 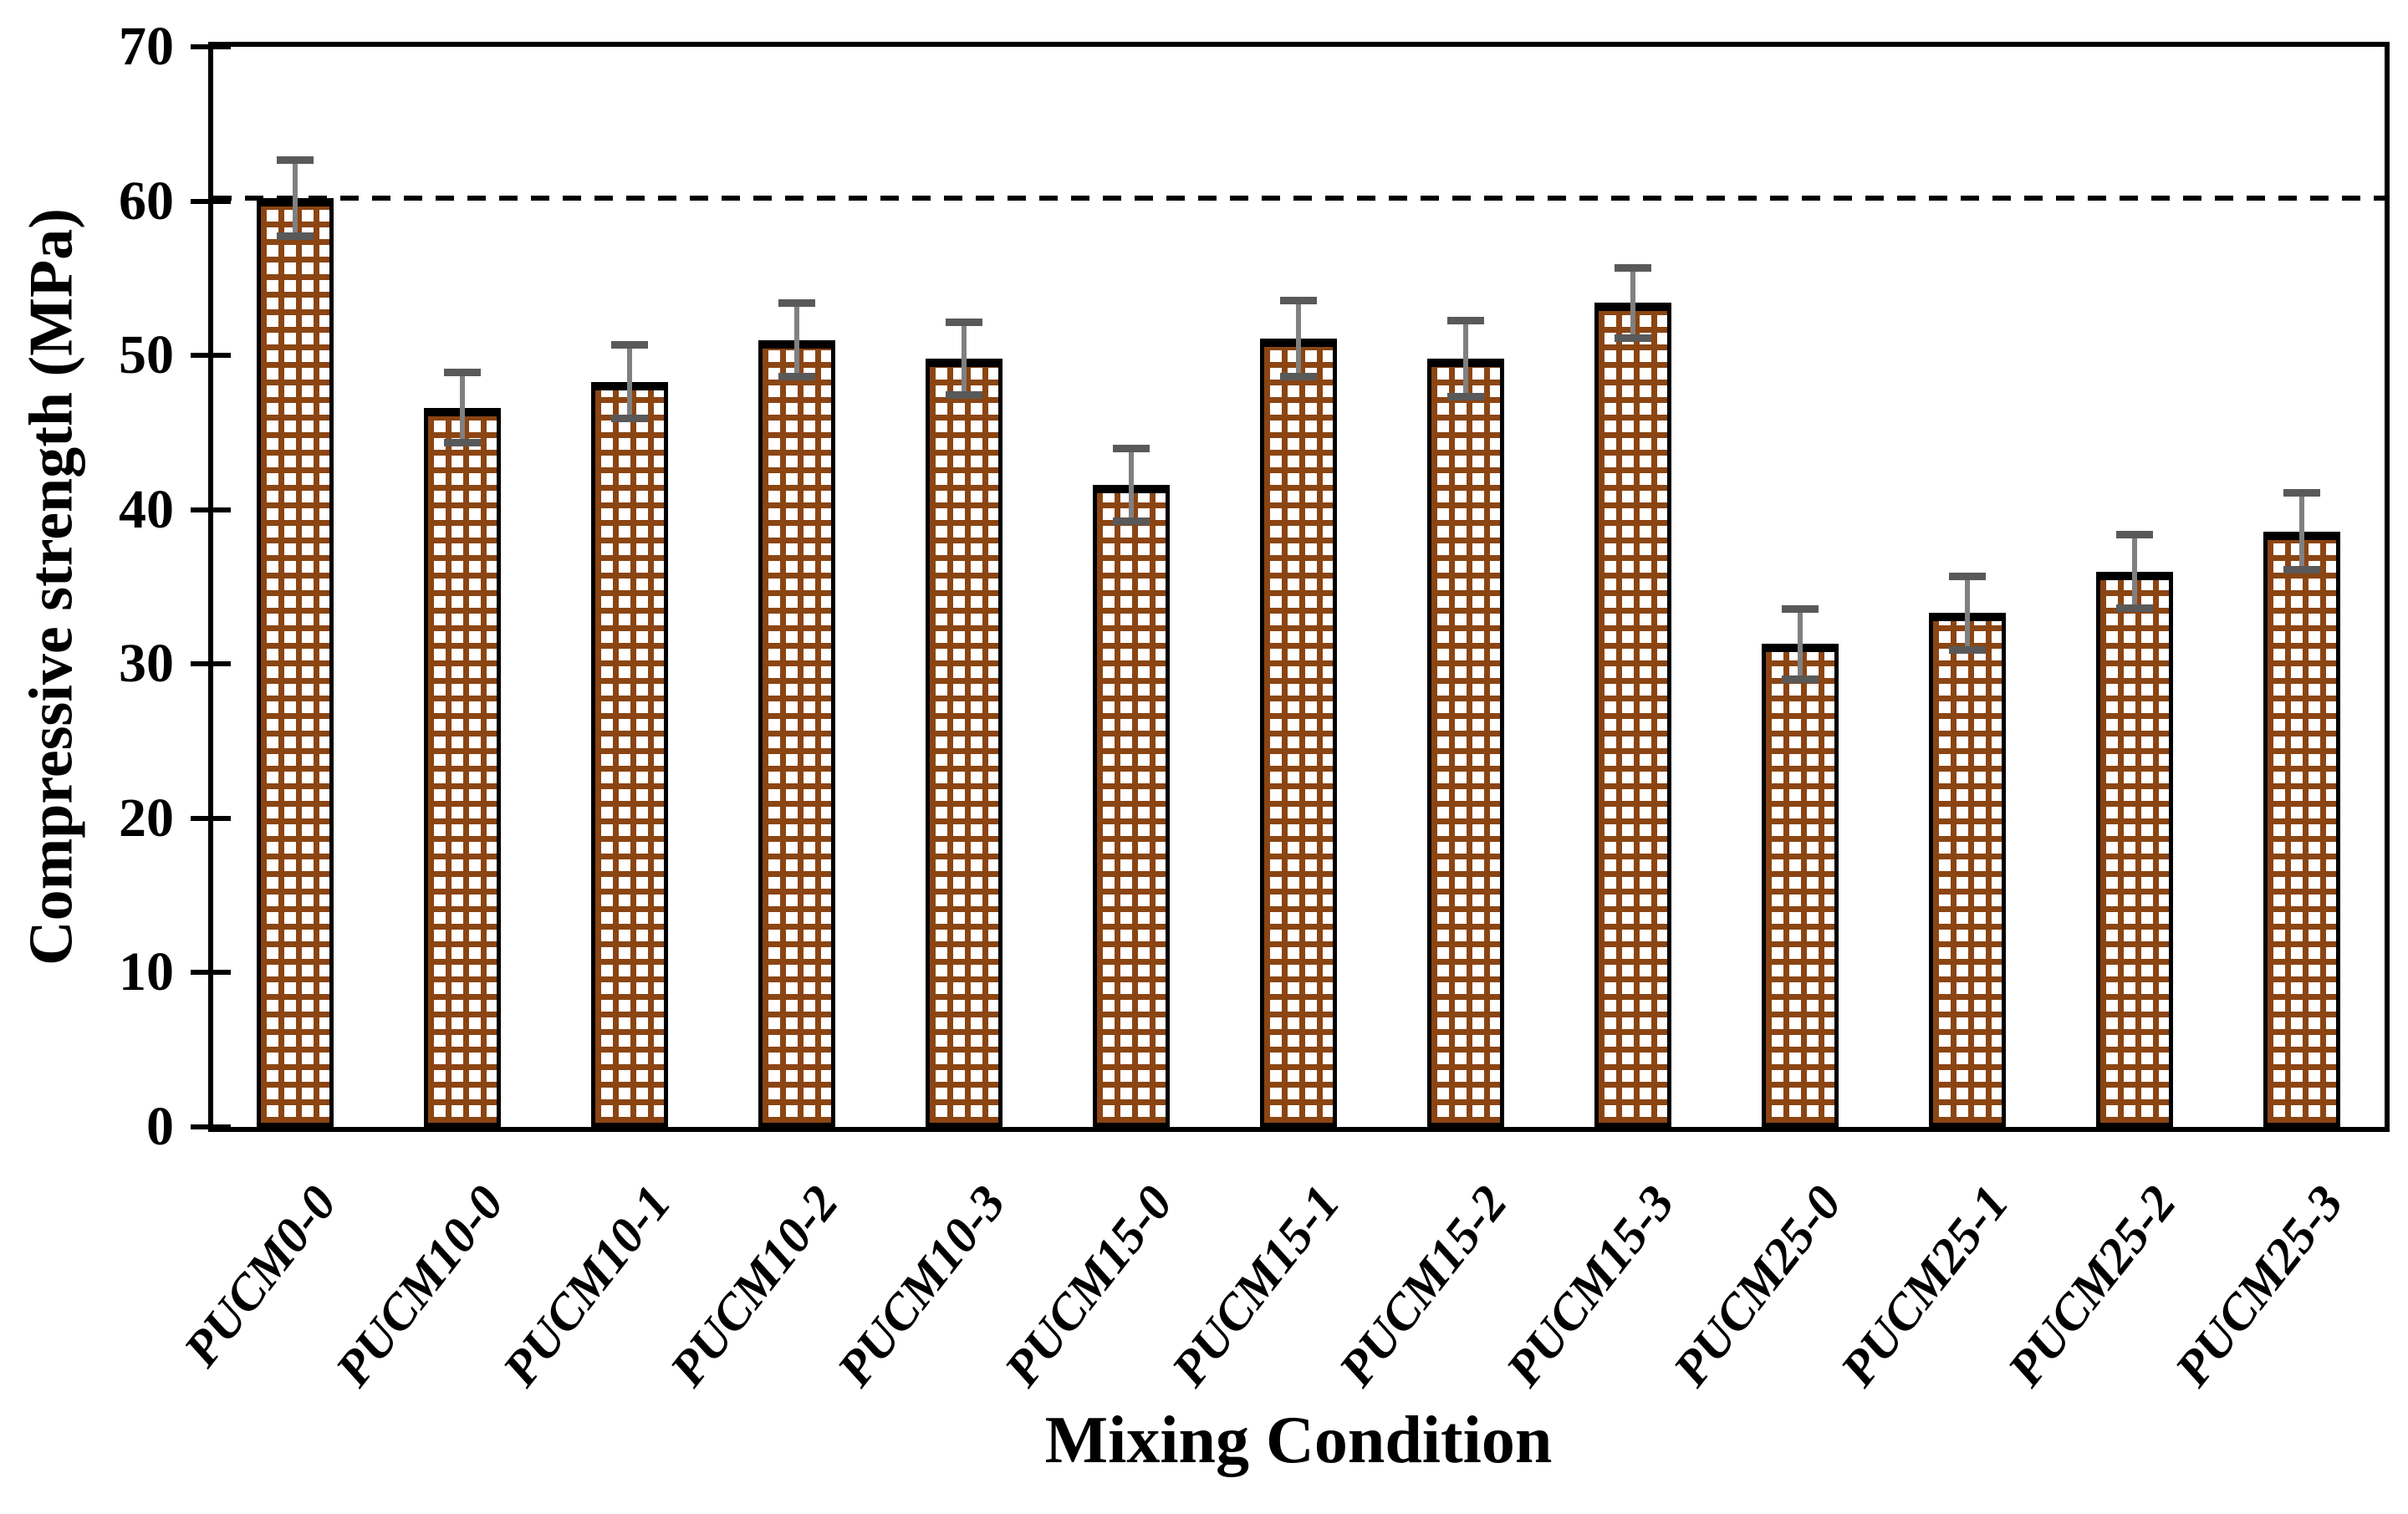 What do you see at coordinates (1088, 1286) in the screenshot?
I see `x-category-label: PUCM15-0` at bounding box center [1088, 1286].